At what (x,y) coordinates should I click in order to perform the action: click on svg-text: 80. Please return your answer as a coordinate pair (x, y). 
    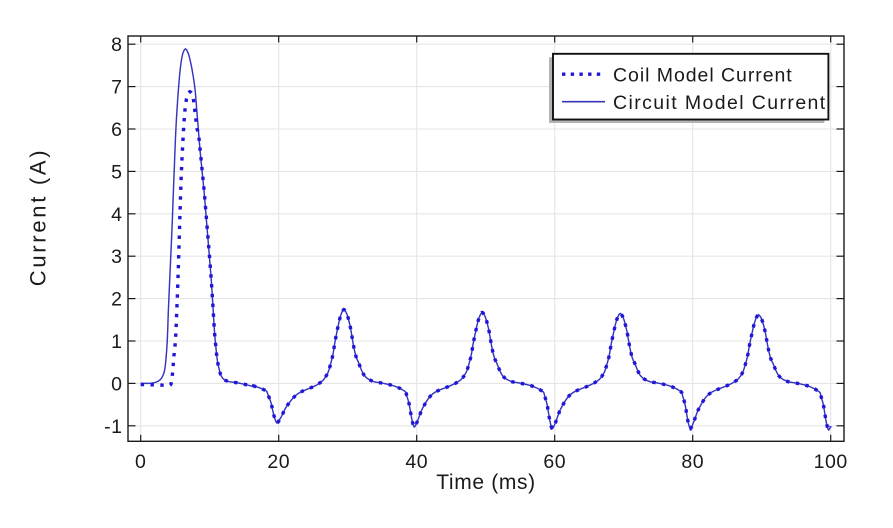
    Looking at the image, I should click on (692, 462).